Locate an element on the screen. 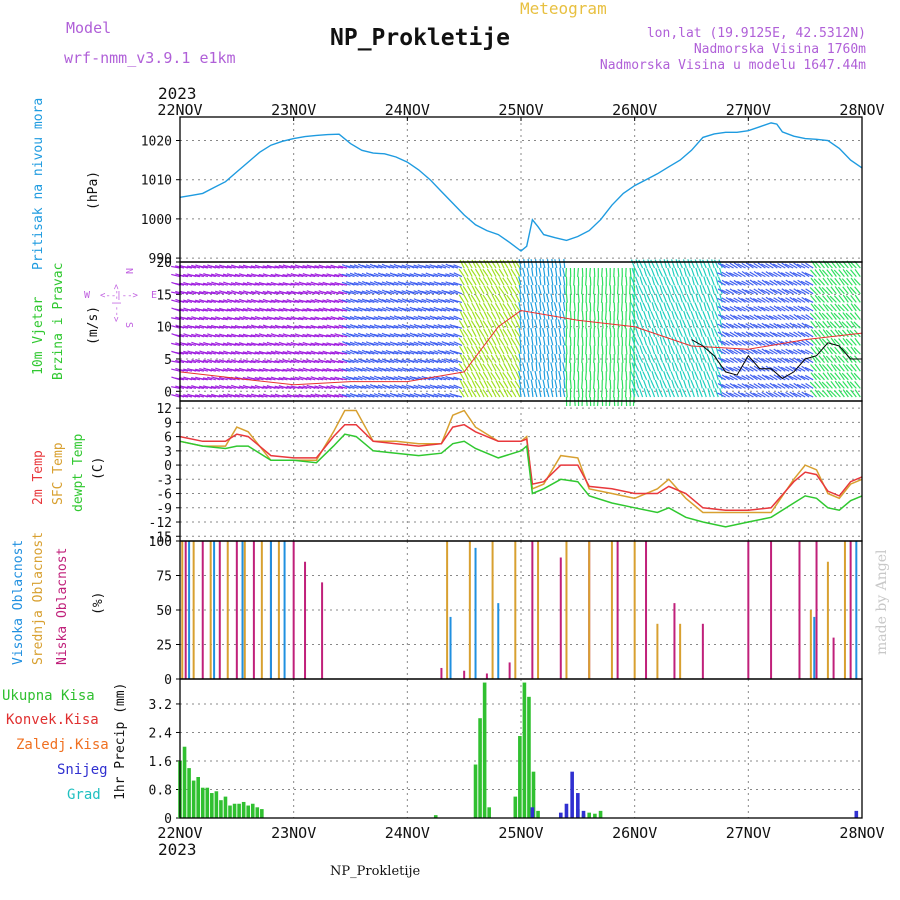 The width and height of the screenshot is (900, 900). y-tick-label: -3 is located at coordinates (164, 480).